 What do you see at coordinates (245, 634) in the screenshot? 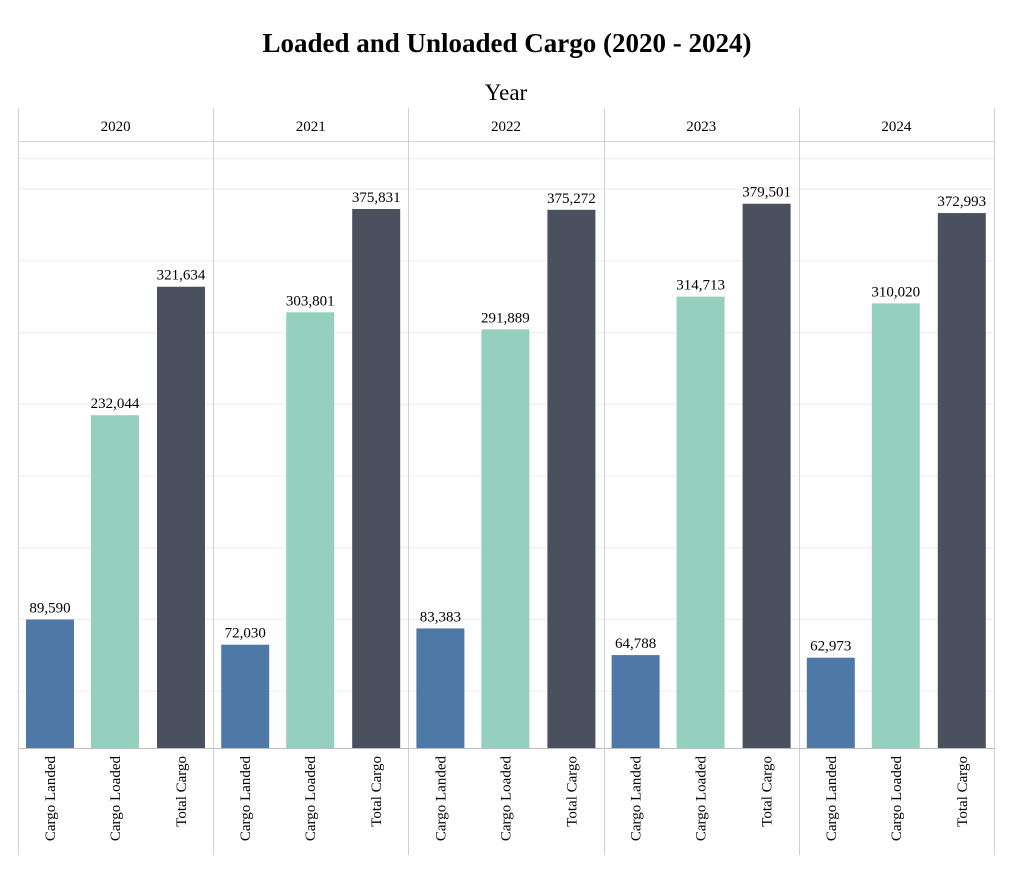
I see `value-label: 72,030` at bounding box center [245, 634].